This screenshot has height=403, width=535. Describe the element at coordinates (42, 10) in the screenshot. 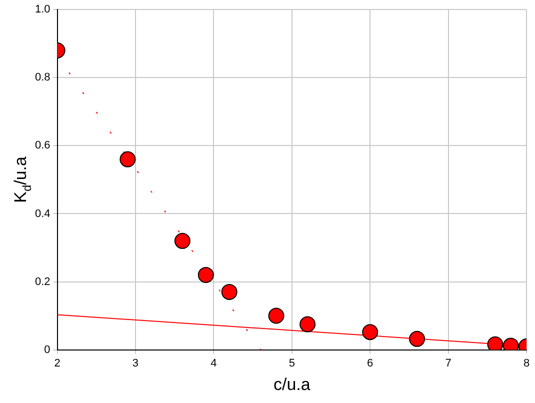

I see `y-tick-label: 1.0` at that location.